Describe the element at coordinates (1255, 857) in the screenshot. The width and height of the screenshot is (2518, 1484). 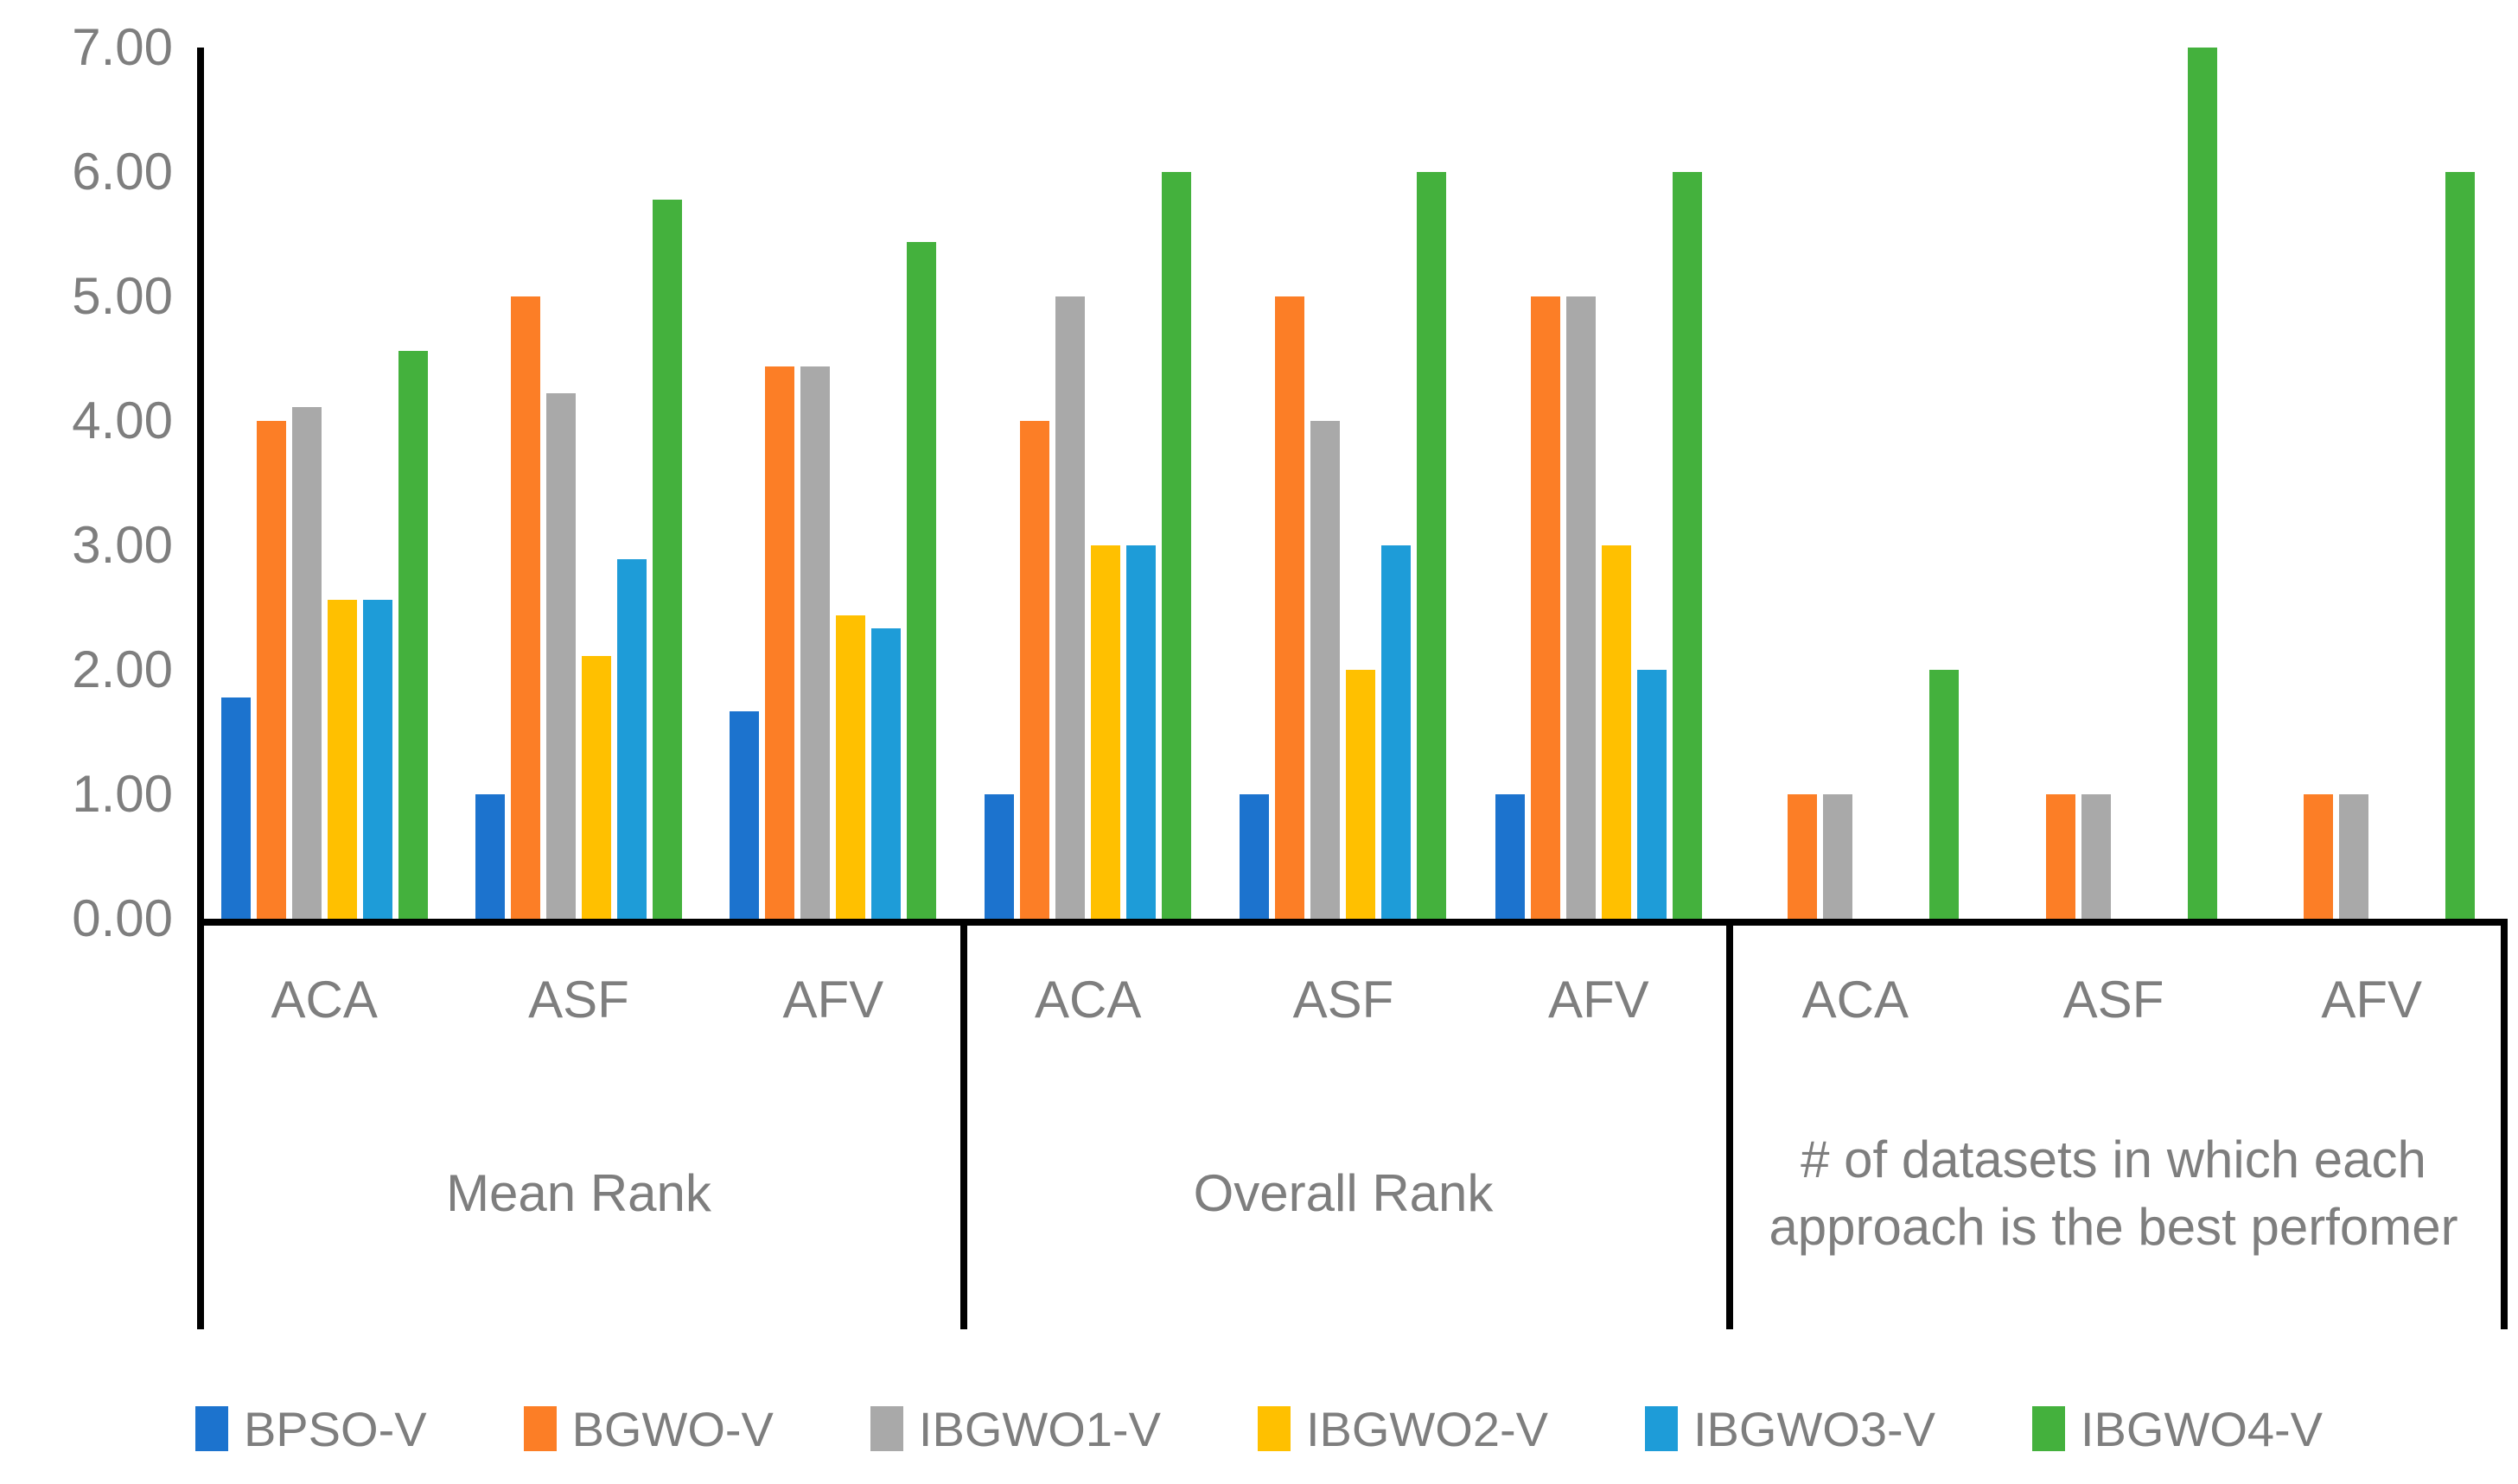
I see `bar-bpso-v-asf` at that location.